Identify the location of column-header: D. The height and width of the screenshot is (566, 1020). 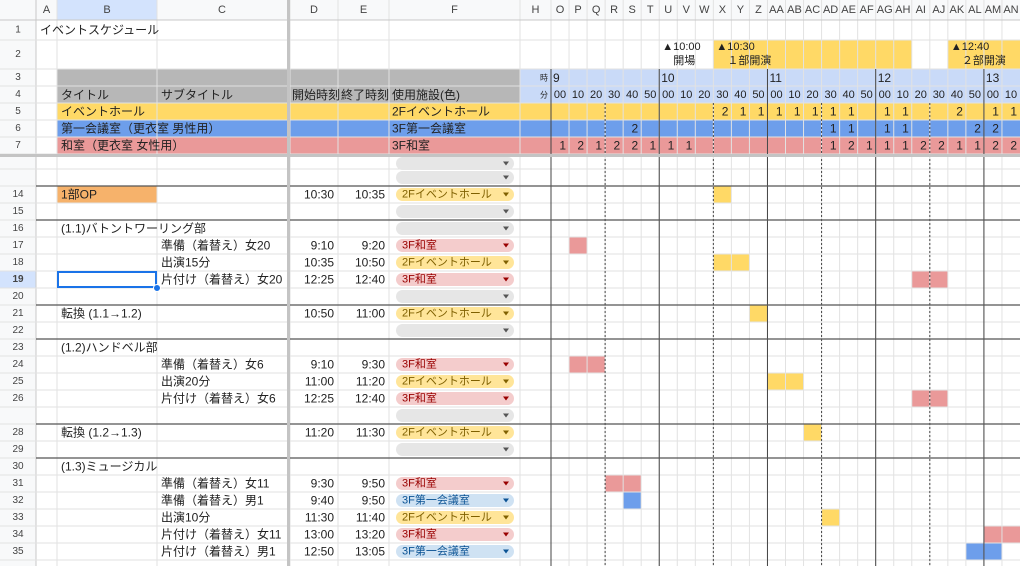
(314, 10).